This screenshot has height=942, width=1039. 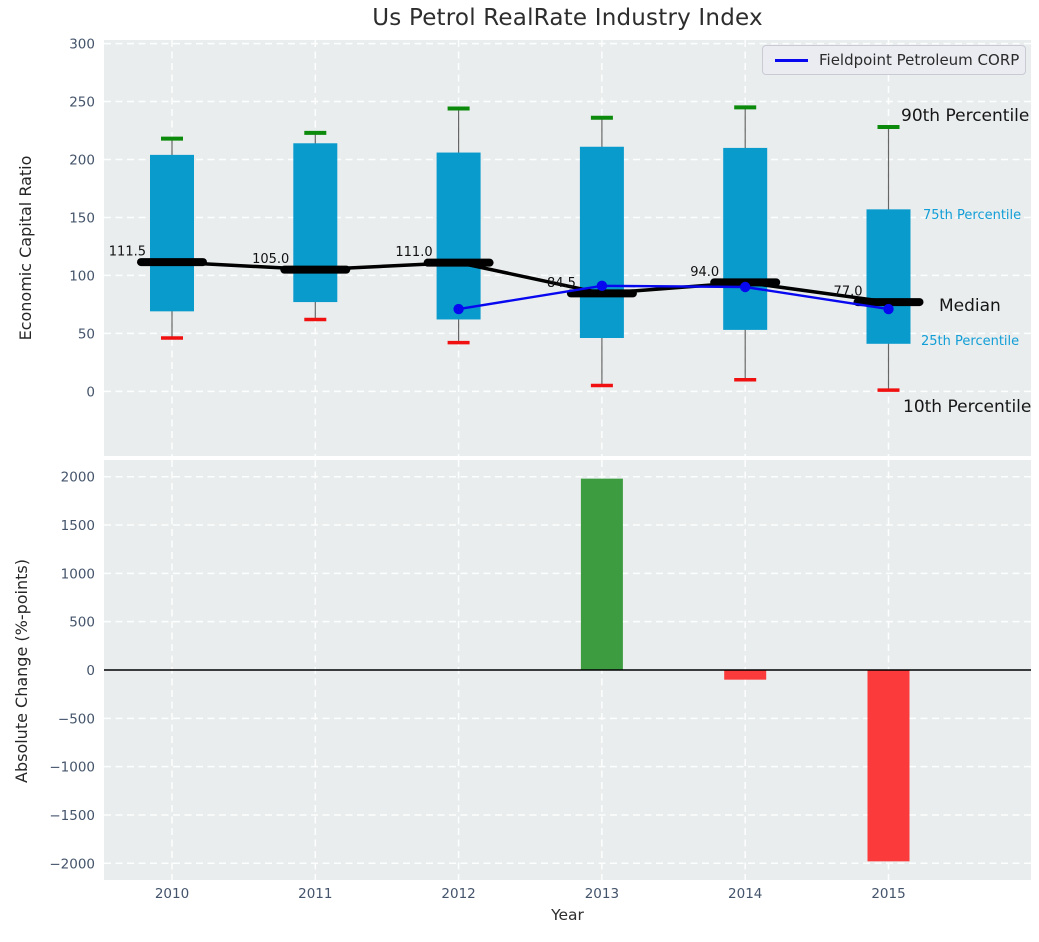 What do you see at coordinates (90, 392) in the screenshot?
I see `y-tick-label-top: 0` at bounding box center [90, 392].